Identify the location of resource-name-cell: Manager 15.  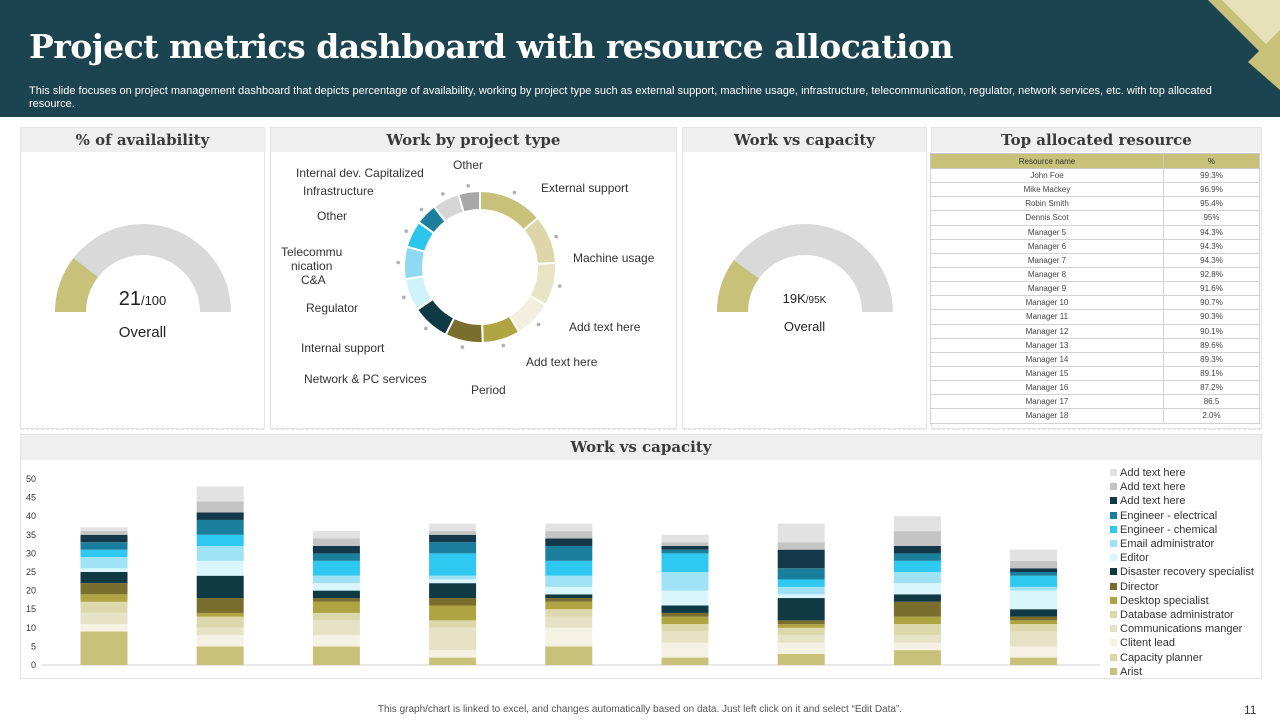
(1047, 373).